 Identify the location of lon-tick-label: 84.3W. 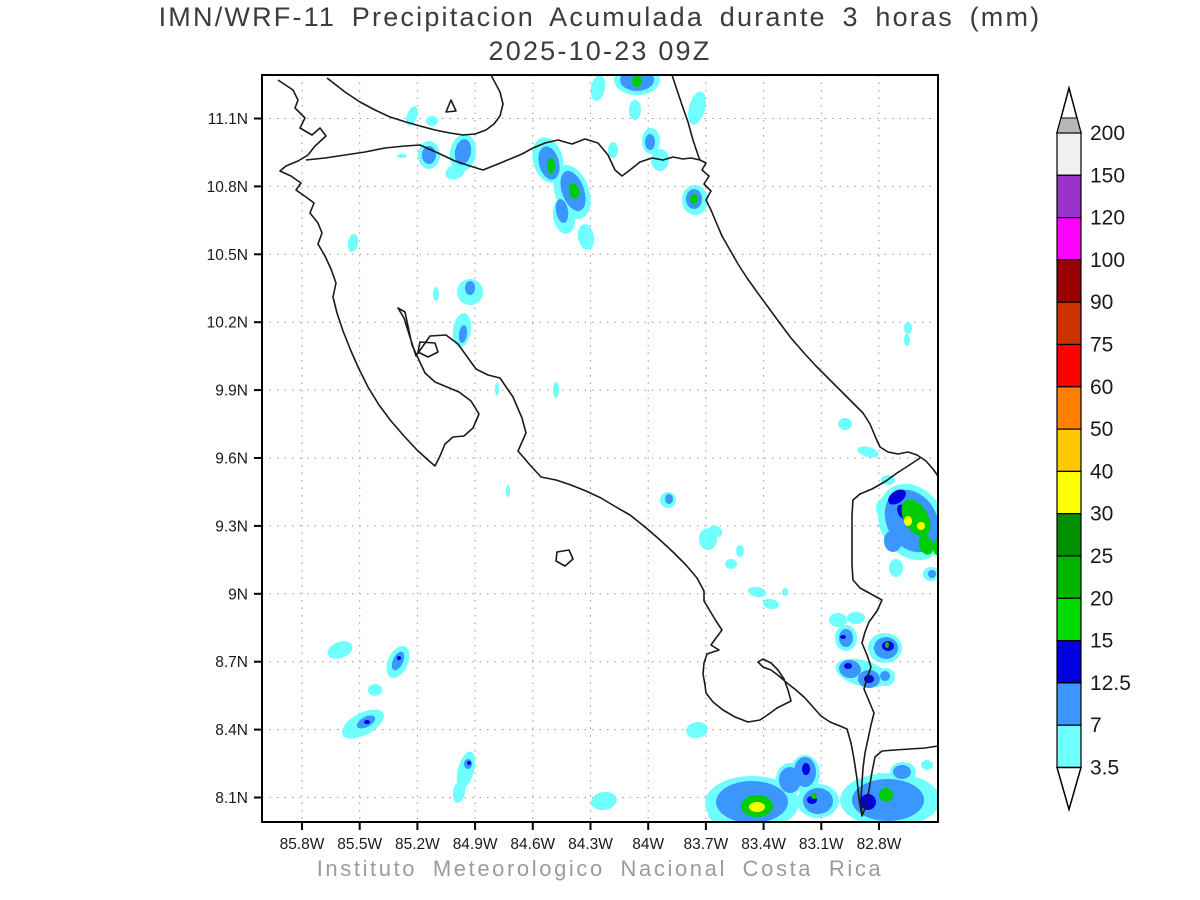
(590, 844).